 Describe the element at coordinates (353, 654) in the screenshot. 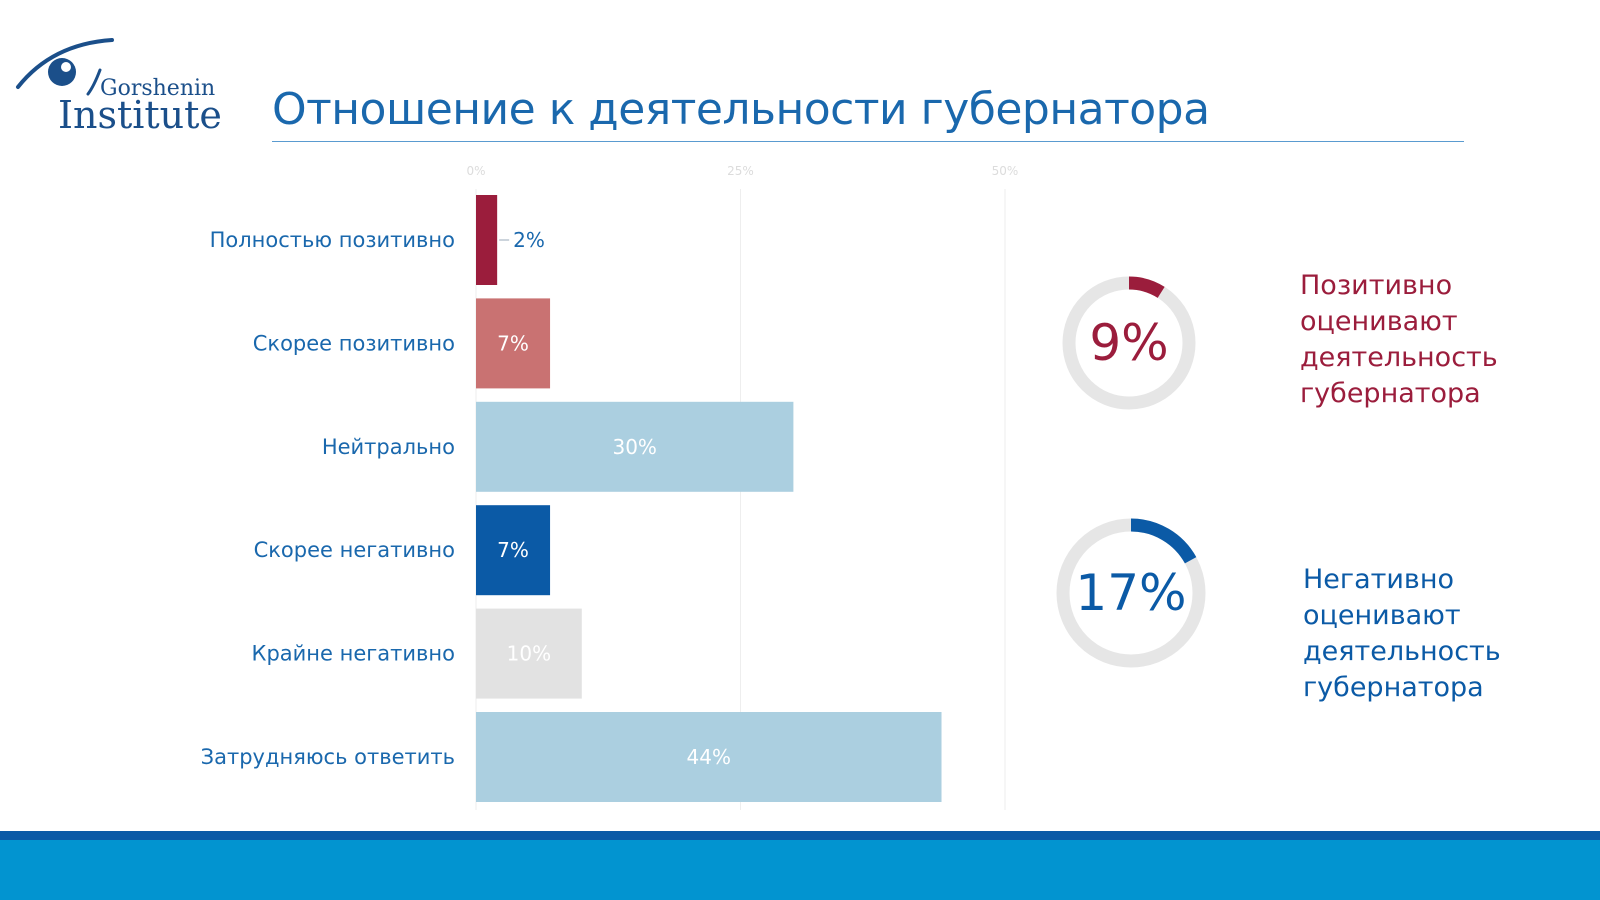

I see `category-label: Крайне негативно` at that location.